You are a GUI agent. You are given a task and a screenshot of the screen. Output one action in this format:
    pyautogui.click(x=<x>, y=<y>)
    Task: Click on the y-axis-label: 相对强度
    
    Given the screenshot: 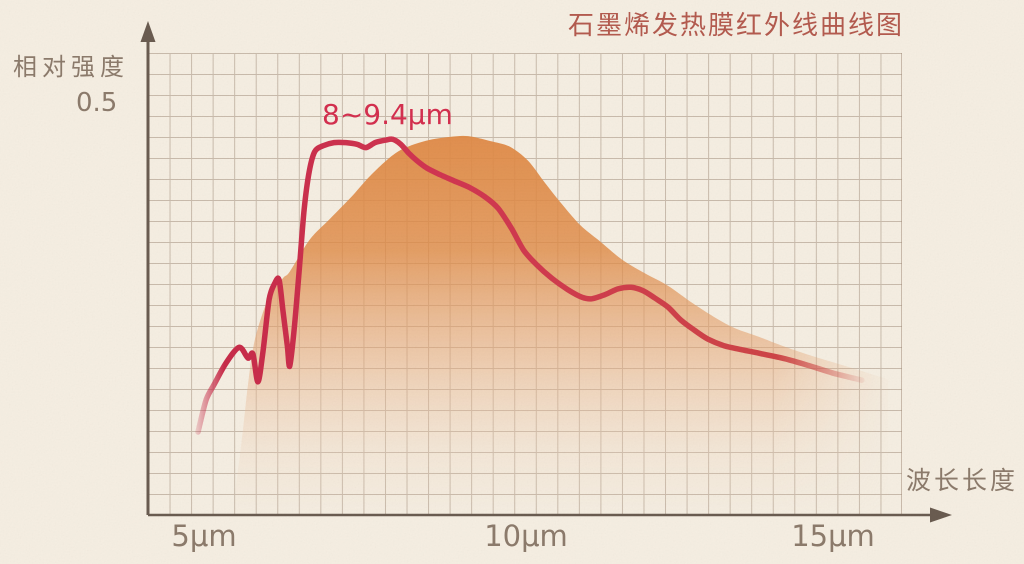 What is the action you would take?
    pyautogui.click(x=71, y=67)
    